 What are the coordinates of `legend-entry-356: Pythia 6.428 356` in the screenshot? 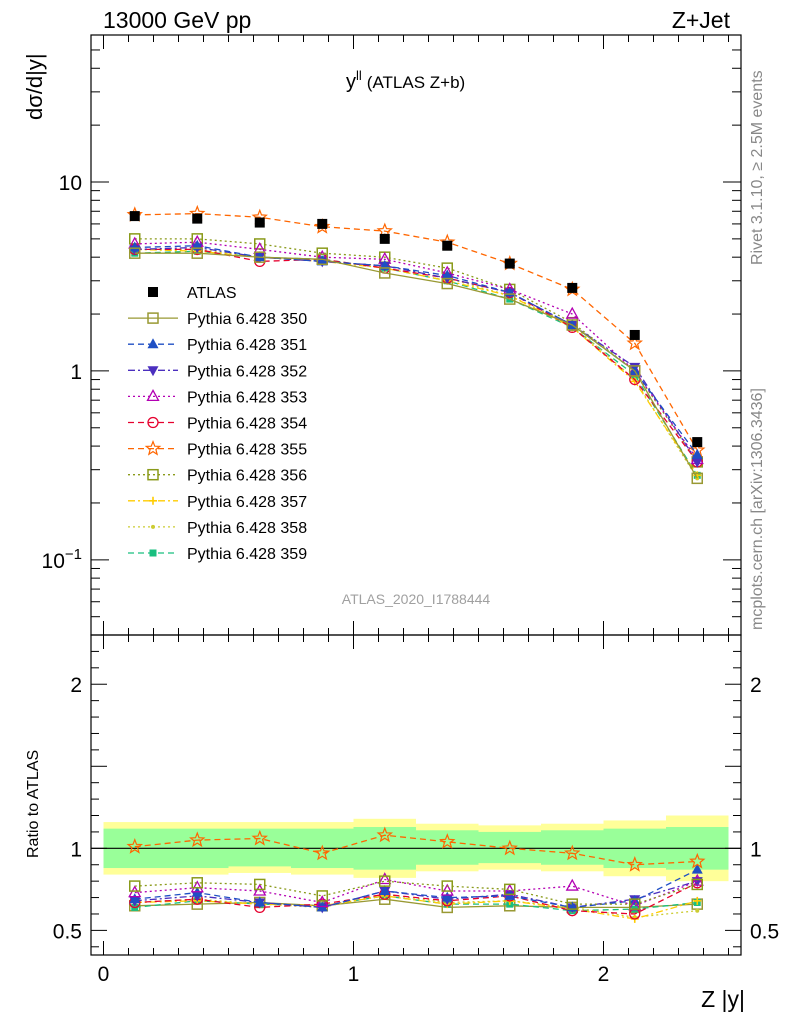 It's located at (217, 476).